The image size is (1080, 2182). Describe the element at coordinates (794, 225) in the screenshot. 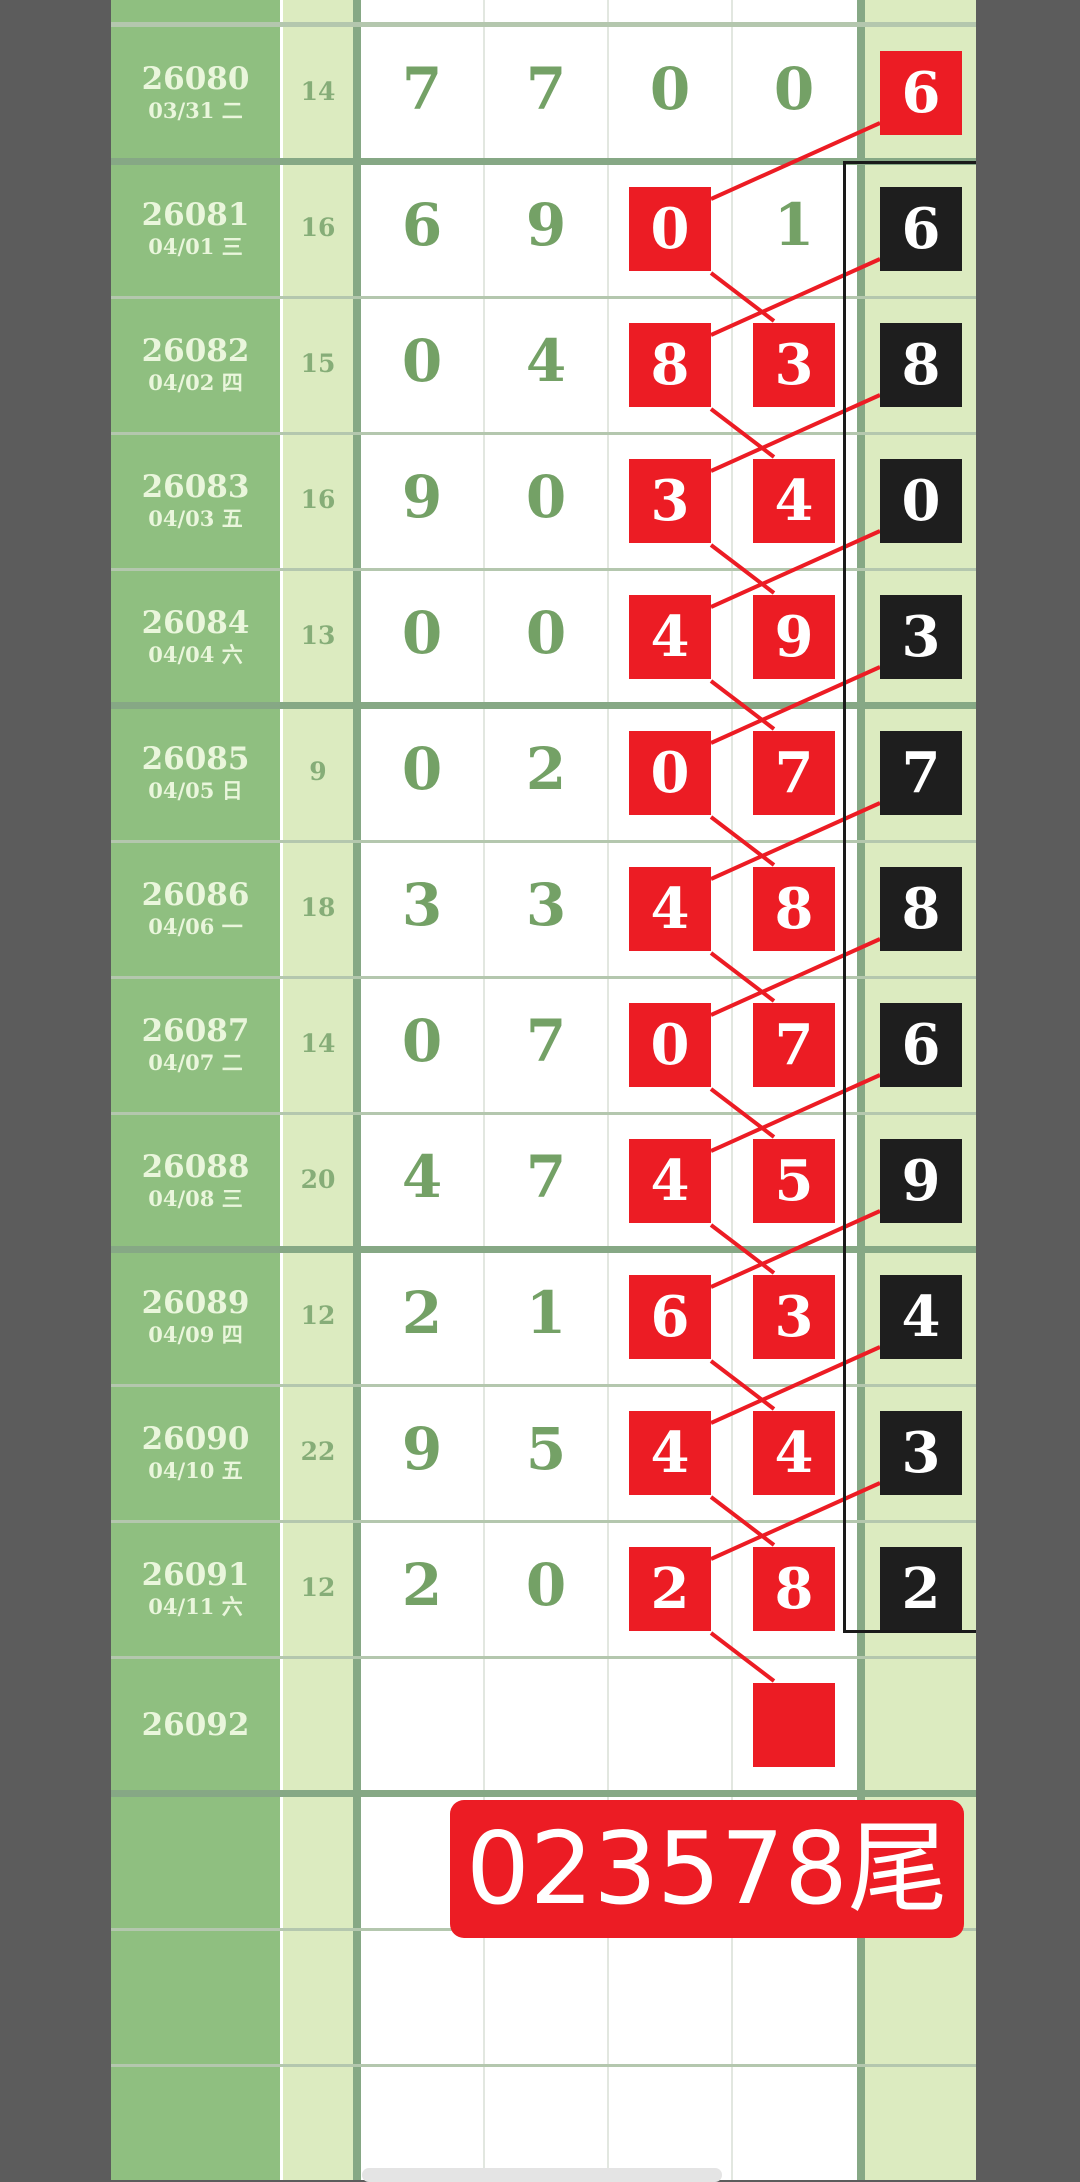

I see `digit-cell: 1` at that location.